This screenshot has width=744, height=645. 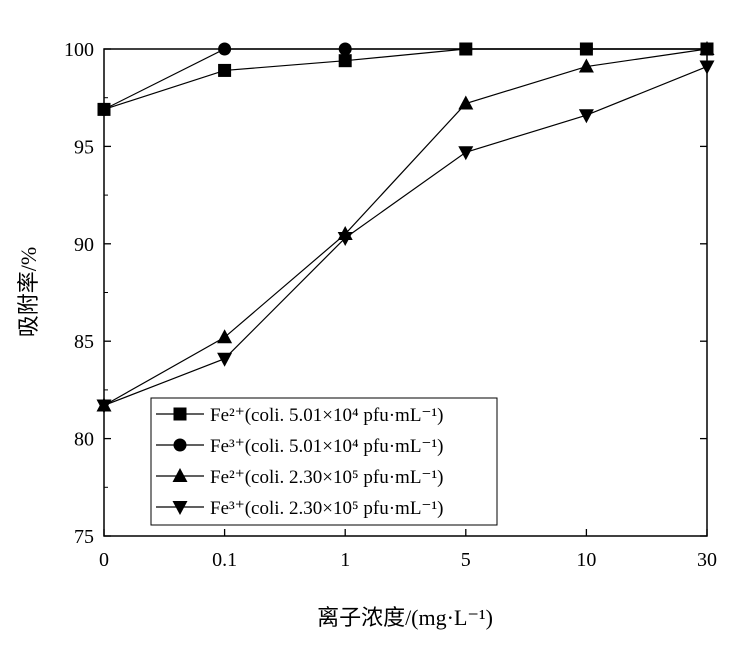 I want to click on y-tick-label: 85, so click(x=84, y=342).